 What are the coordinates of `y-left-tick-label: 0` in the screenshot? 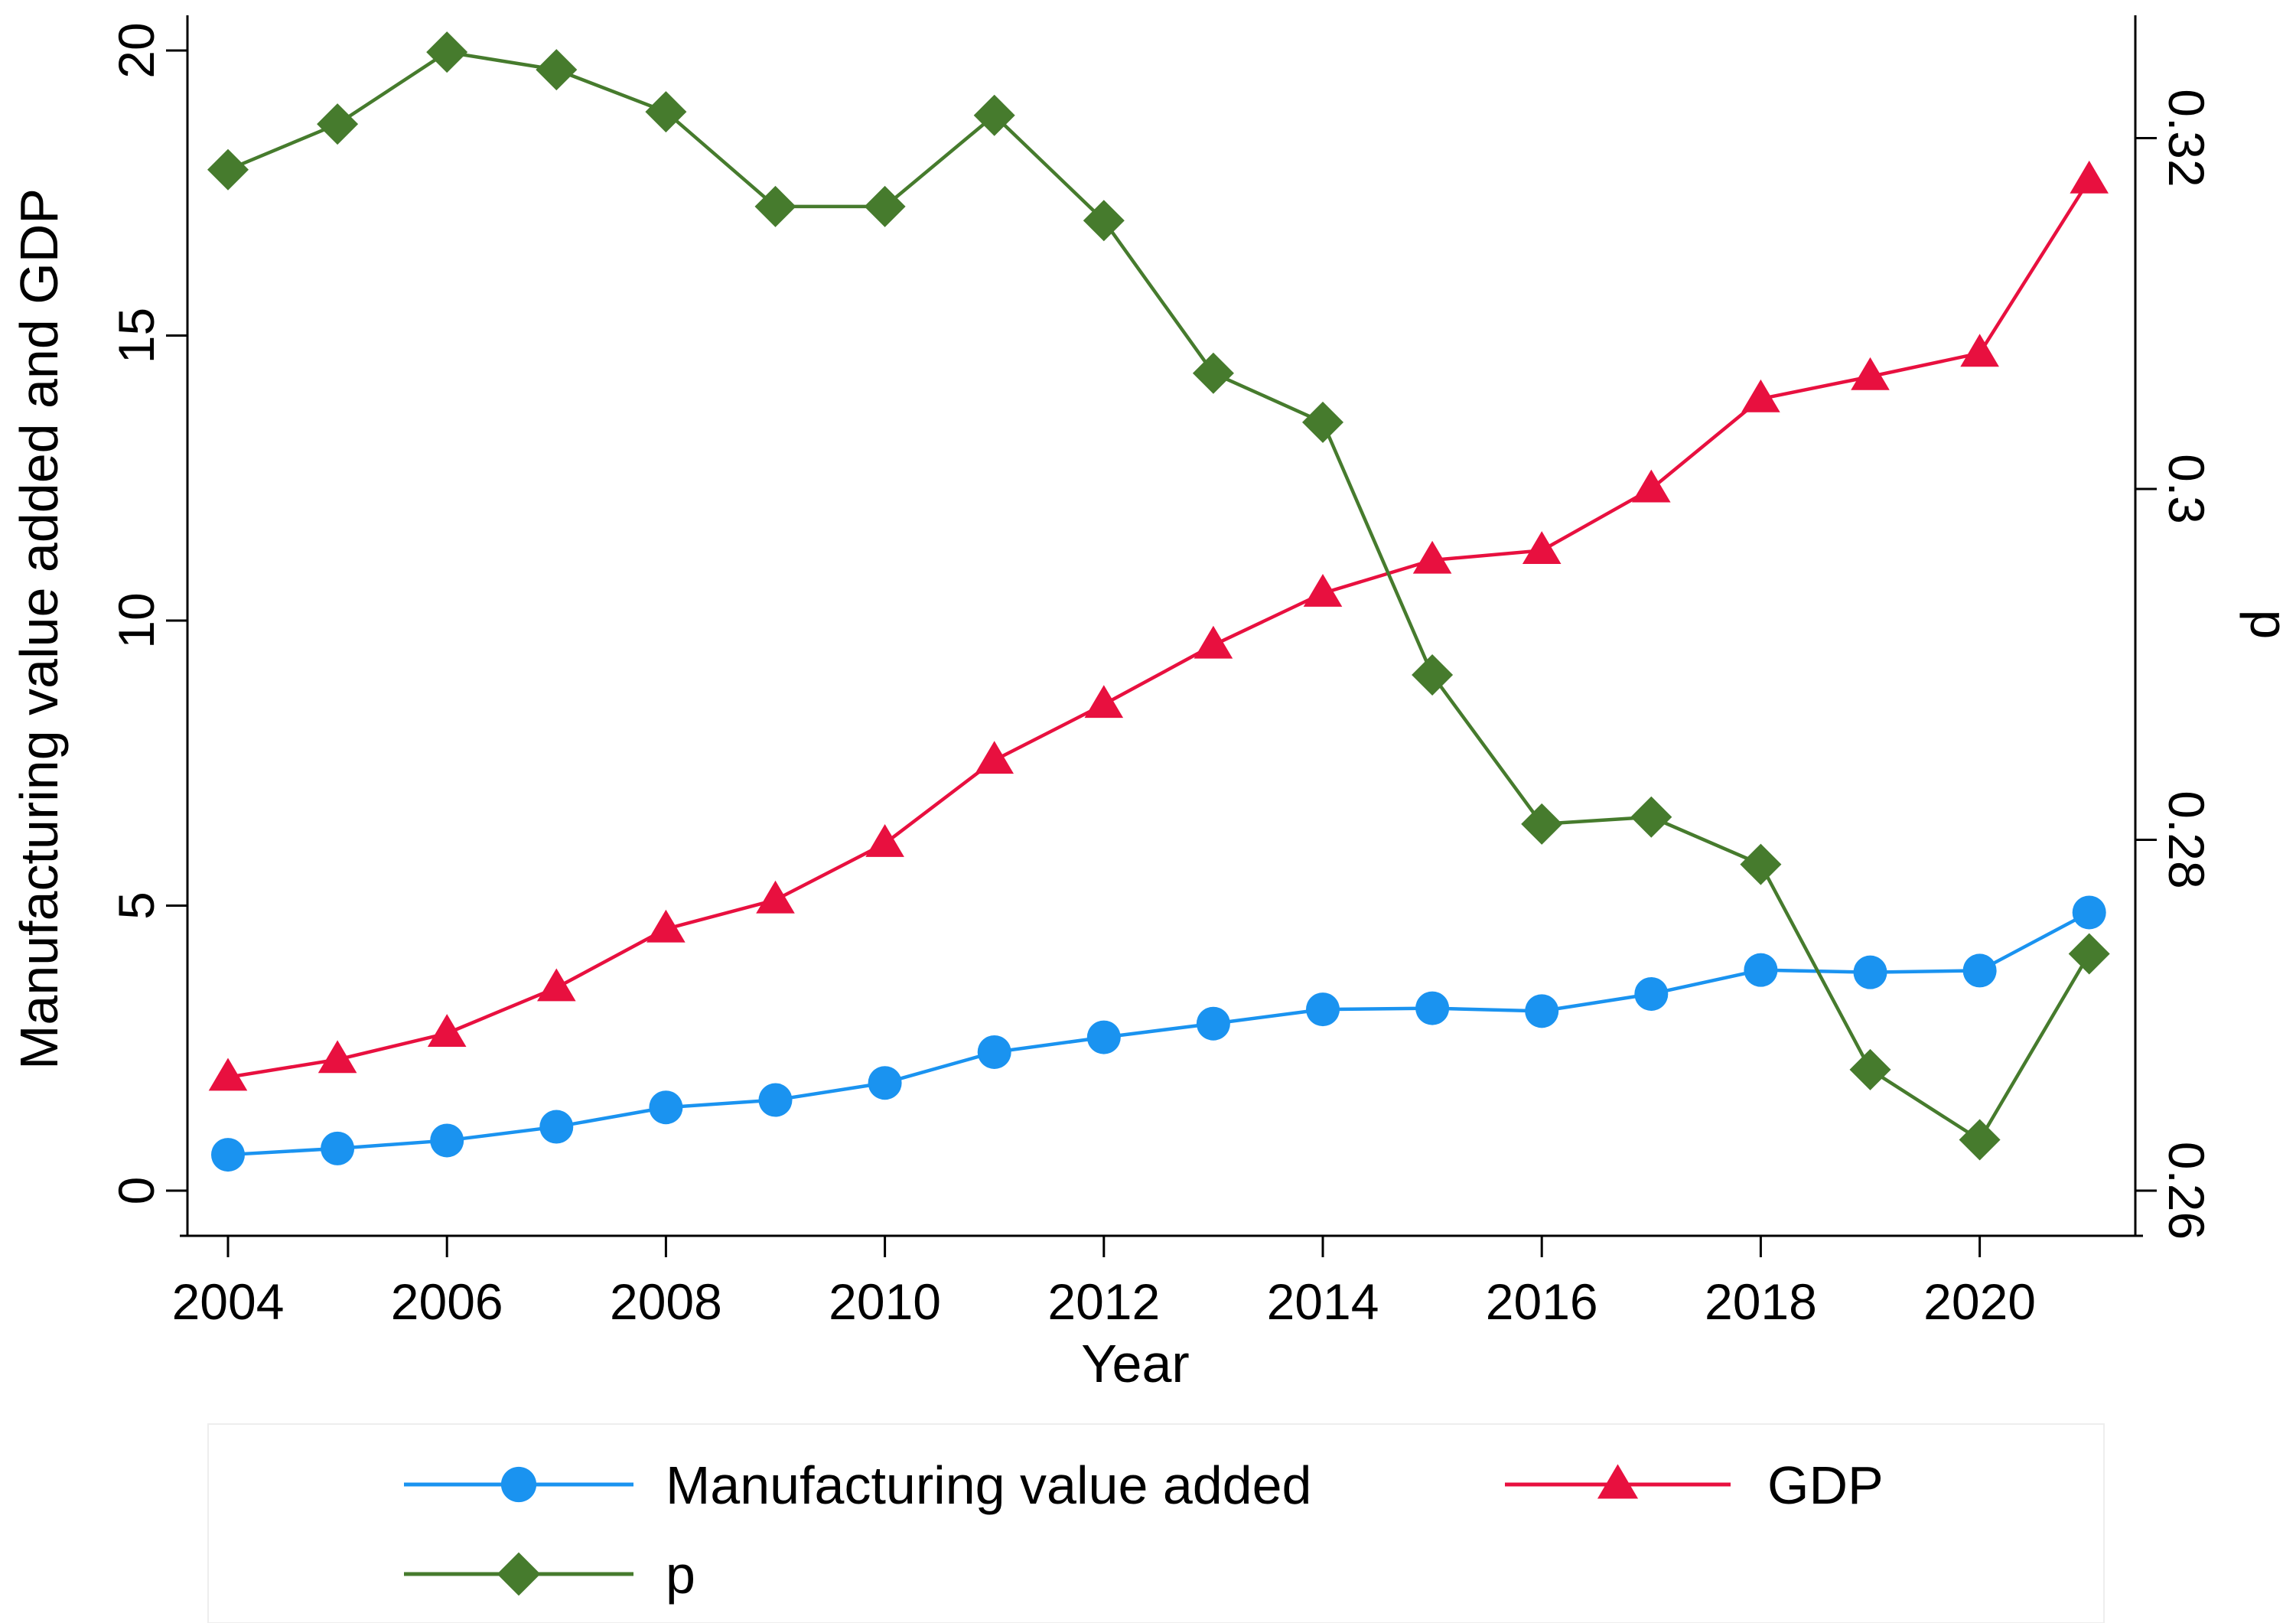 It's located at (136, 1191).